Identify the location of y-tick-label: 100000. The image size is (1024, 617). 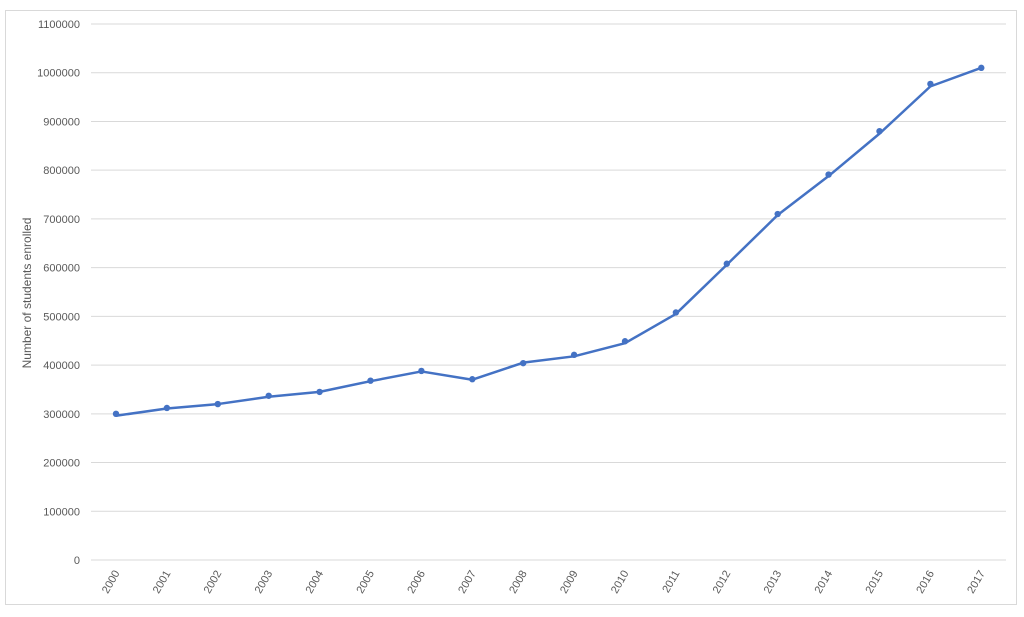
(61, 512).